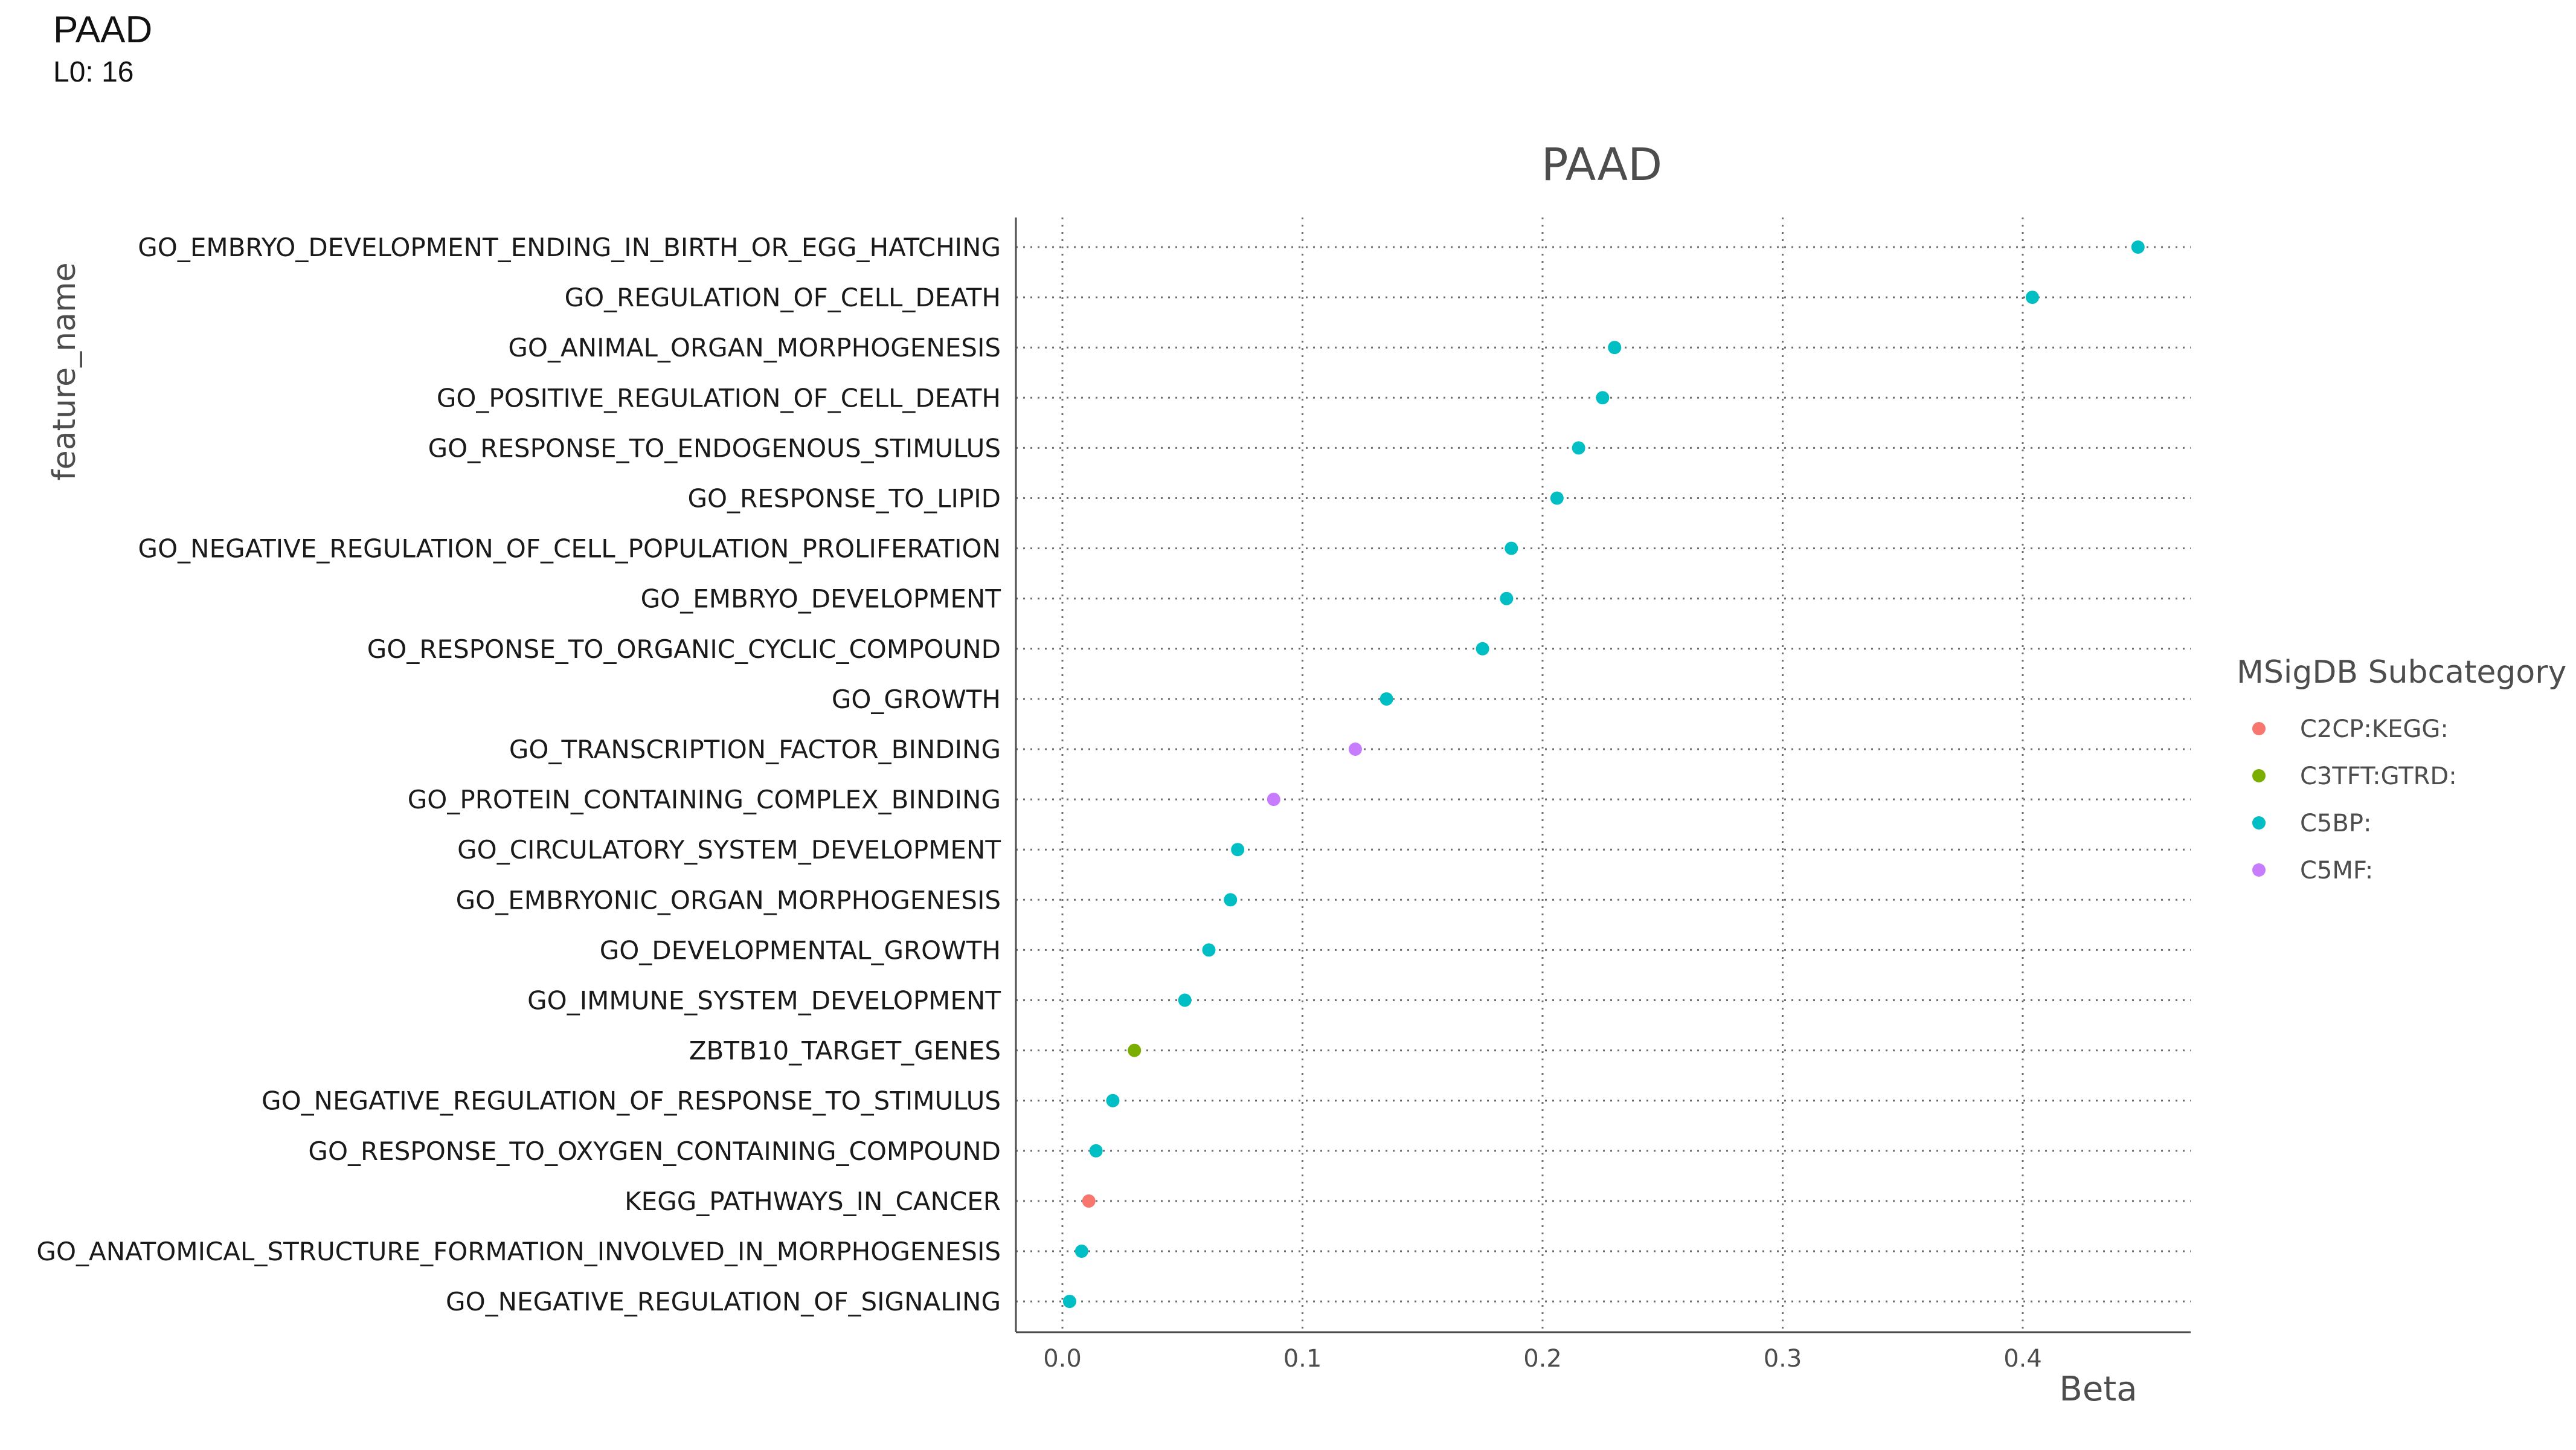  What do you see at coordinates (1601, 165) in the screenshot?
I see `chart-title: PAAD` at bounding box center [1601, 165].